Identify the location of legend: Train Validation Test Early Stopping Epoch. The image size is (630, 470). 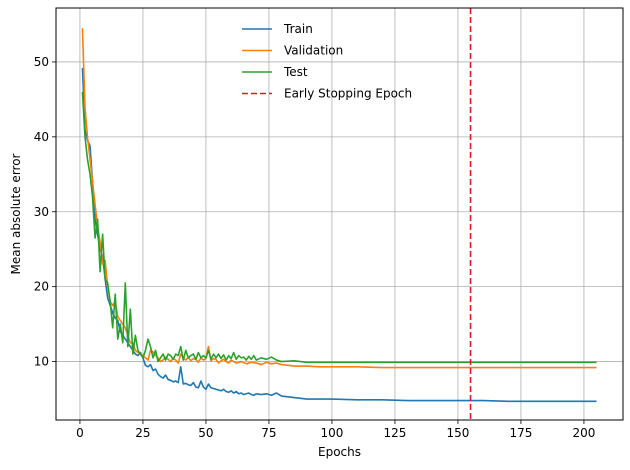
(327, 61).